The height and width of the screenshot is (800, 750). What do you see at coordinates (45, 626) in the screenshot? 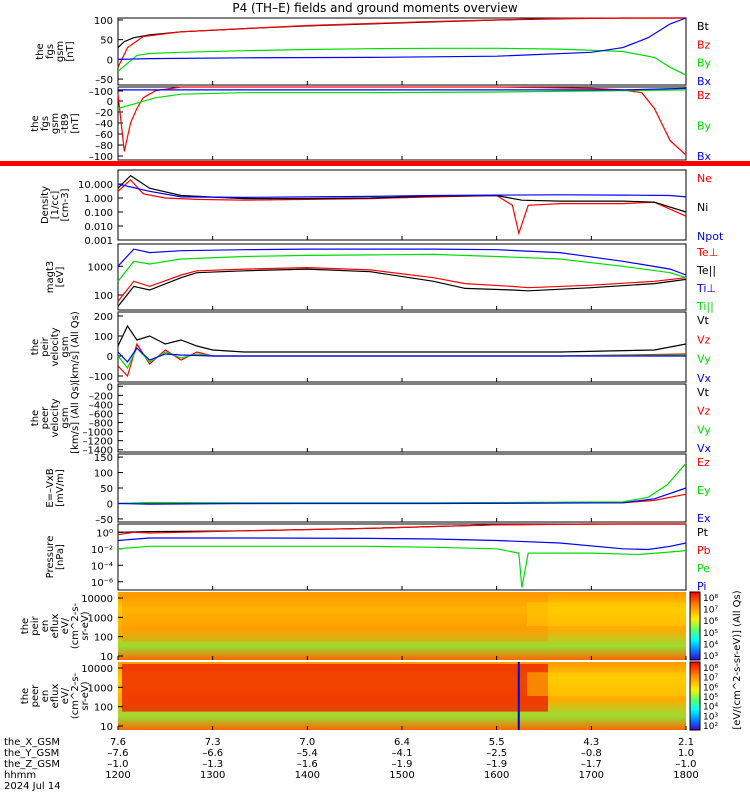
I see `y-axis-label: en` at bounding box center [45, 626].